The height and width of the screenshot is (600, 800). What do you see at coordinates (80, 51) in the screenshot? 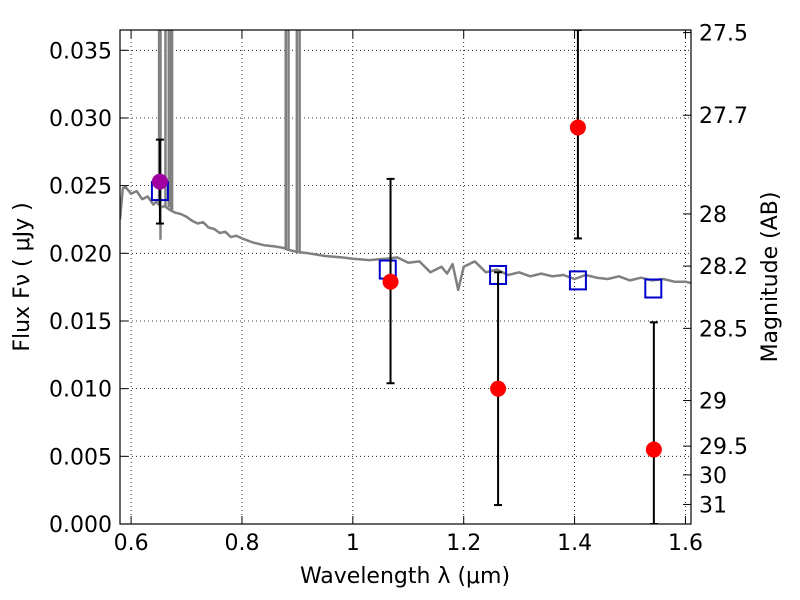
I see `y-tick-label: 0.035` at bounding box center [80, 51].